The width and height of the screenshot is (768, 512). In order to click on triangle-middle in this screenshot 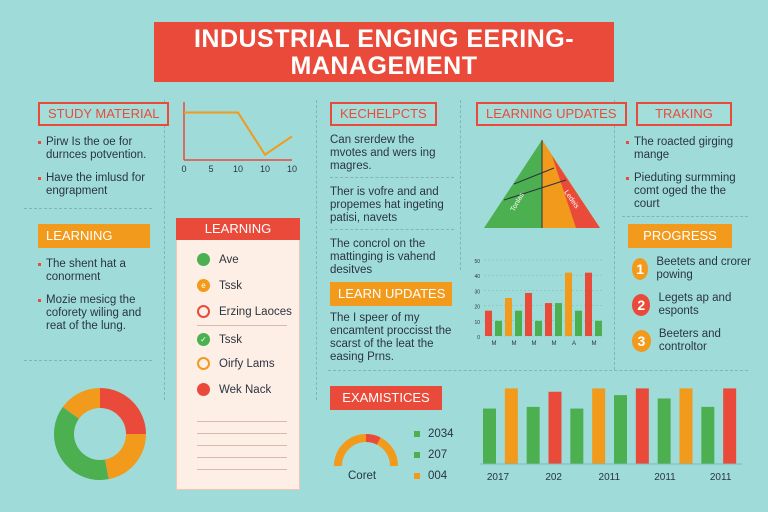, I will do `click(571, 184)`.